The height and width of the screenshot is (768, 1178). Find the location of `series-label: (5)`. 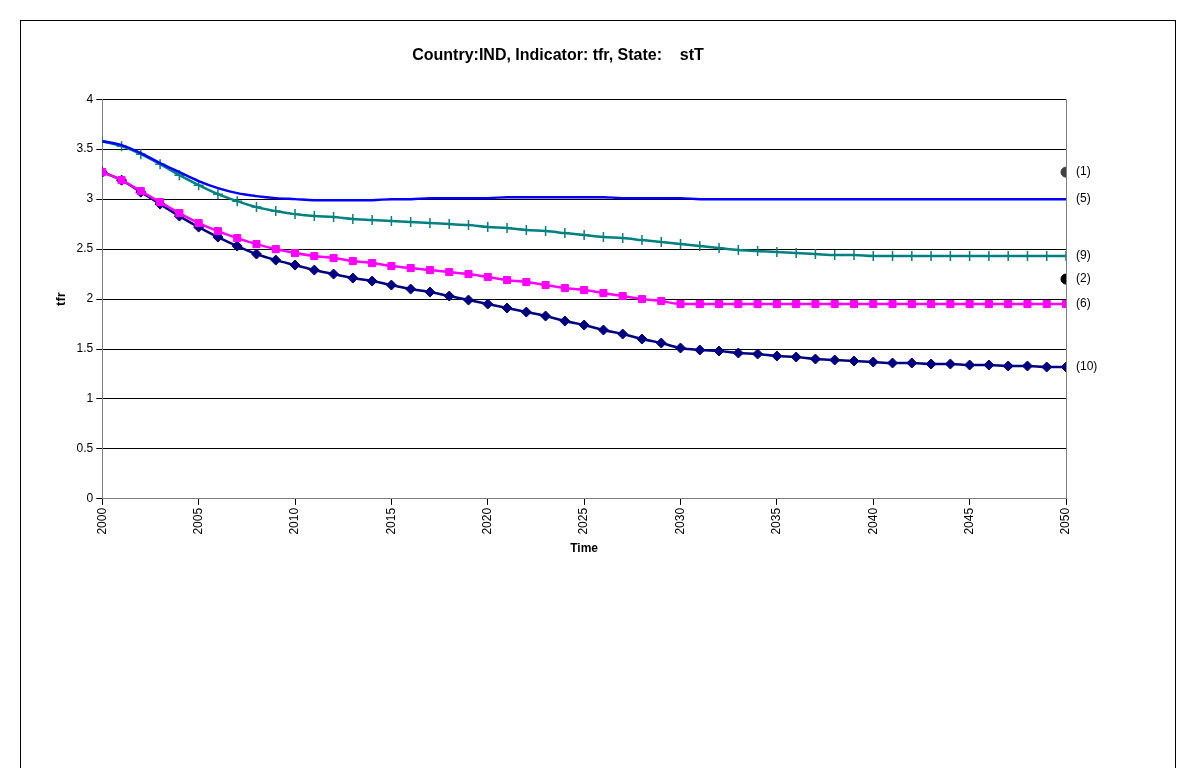

series-label: (5) is located at coordinates (1083, 198).